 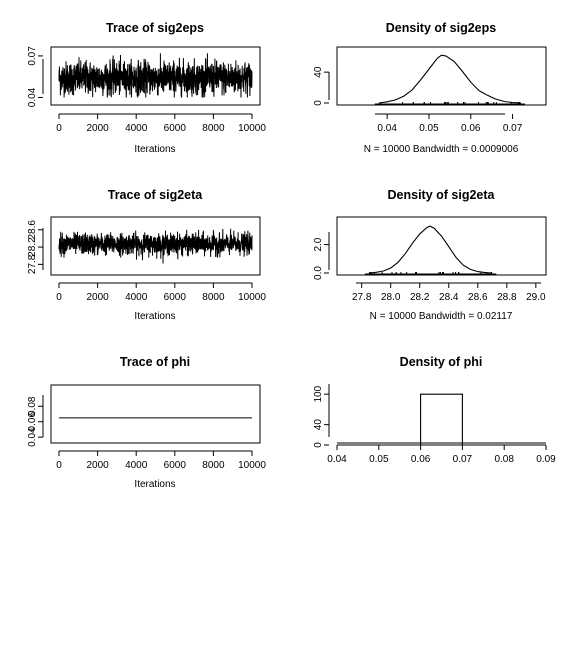 What do you see at coordinates (536, 297) in the screenshot?
I see `x-tick-label: 29.0` at bounding box center [536, 297].